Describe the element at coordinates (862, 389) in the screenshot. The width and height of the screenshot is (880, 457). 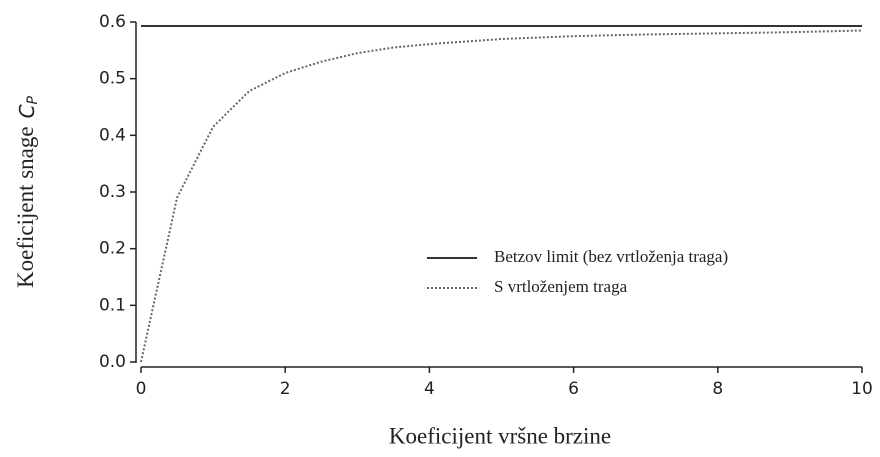
I see `x-tick-label: 10` at that location.